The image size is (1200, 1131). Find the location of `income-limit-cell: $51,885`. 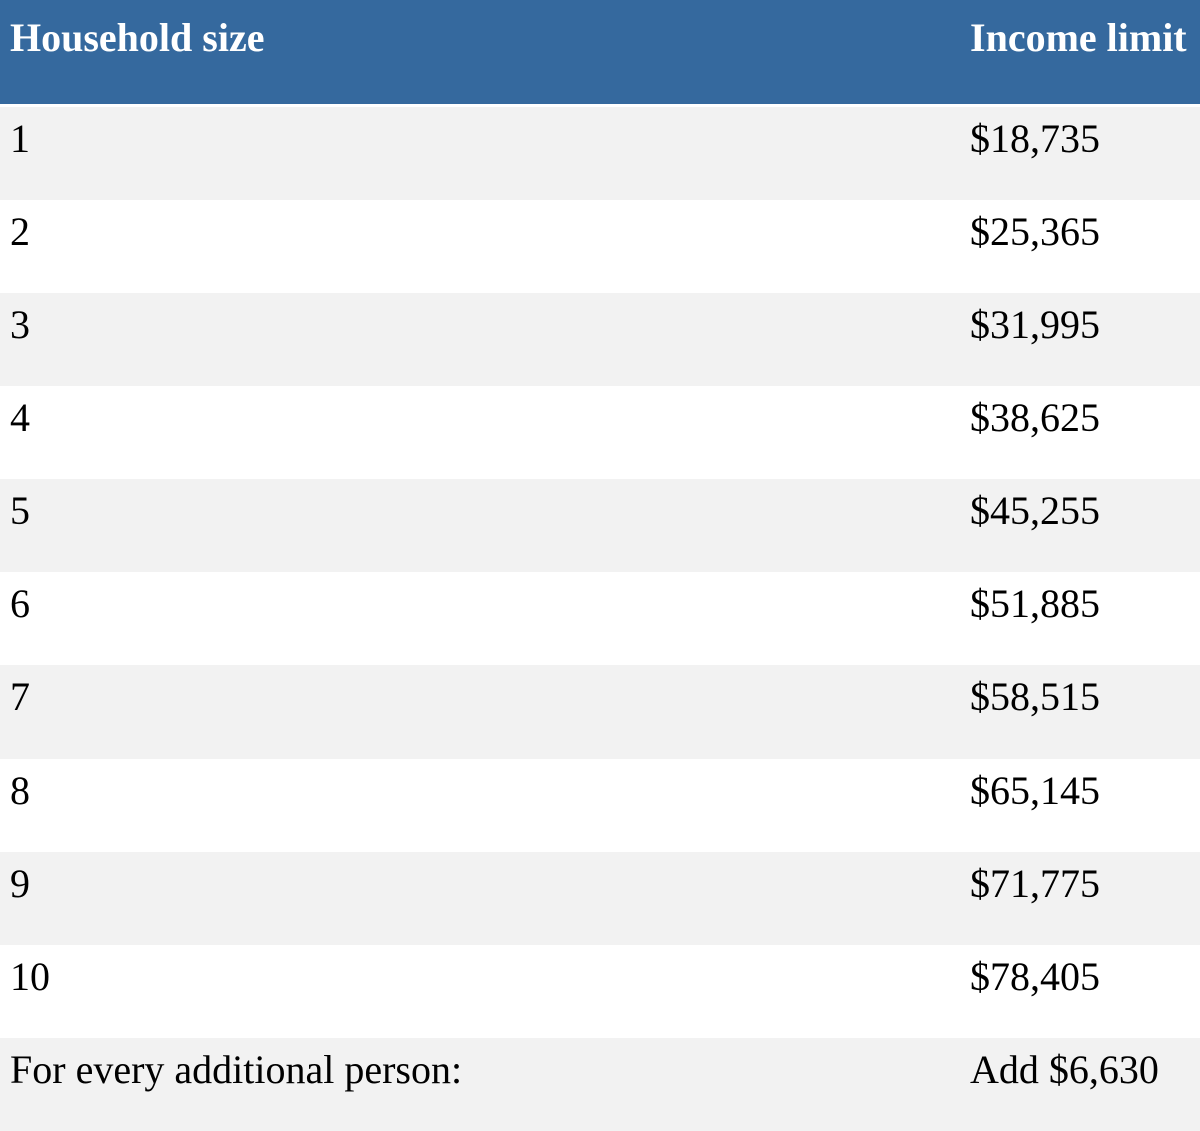

income-limit-cell: $51,885 is located at coordinates (1035, 604).